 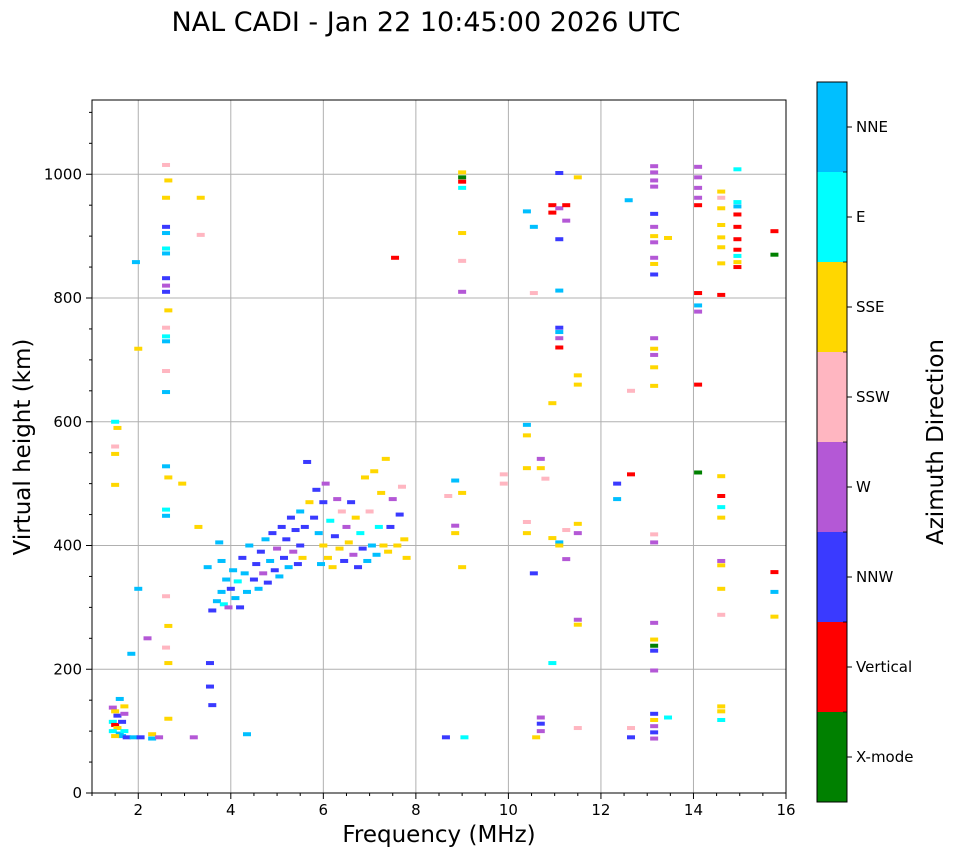 What do you see at coordinates (67, 669) in the screenshot?
I see `y-tick-label: 200` at bounding box center [67, 669].